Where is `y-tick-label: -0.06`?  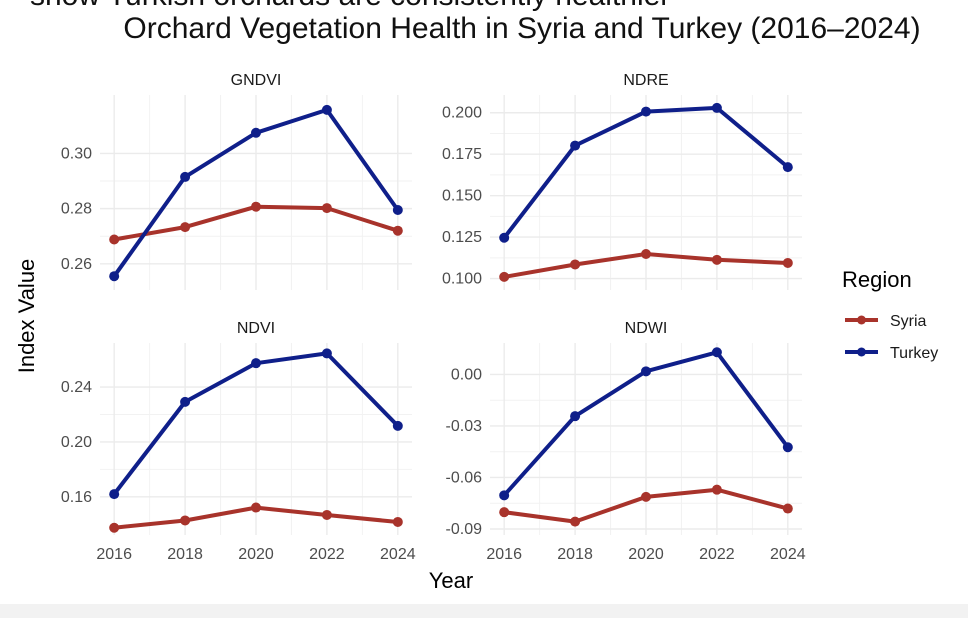
y-tick-label: -0.06 is located at coordinates (464, 477).